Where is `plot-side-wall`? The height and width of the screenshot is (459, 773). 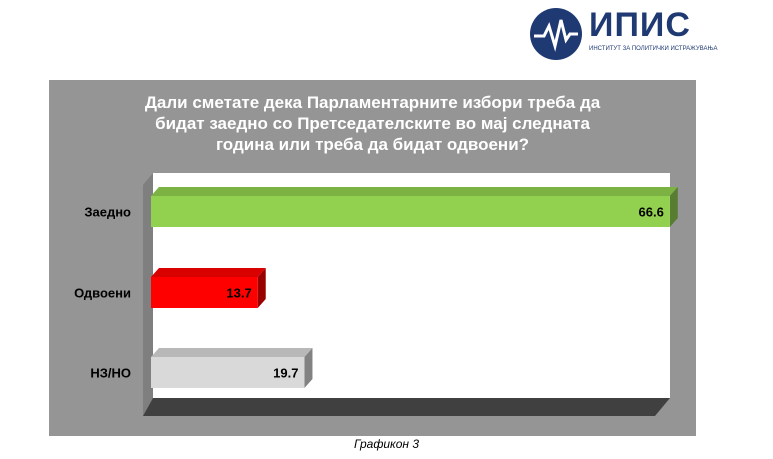
plot-side-wall is located at coordinates (148, 294).